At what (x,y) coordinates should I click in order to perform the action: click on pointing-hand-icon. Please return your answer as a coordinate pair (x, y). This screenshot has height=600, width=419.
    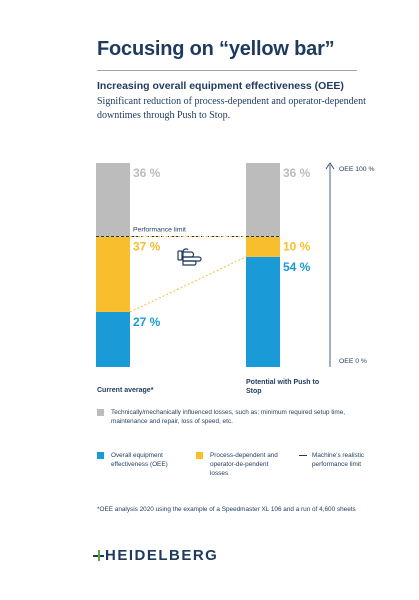
    Looking at the image, I should click on (189, 257).